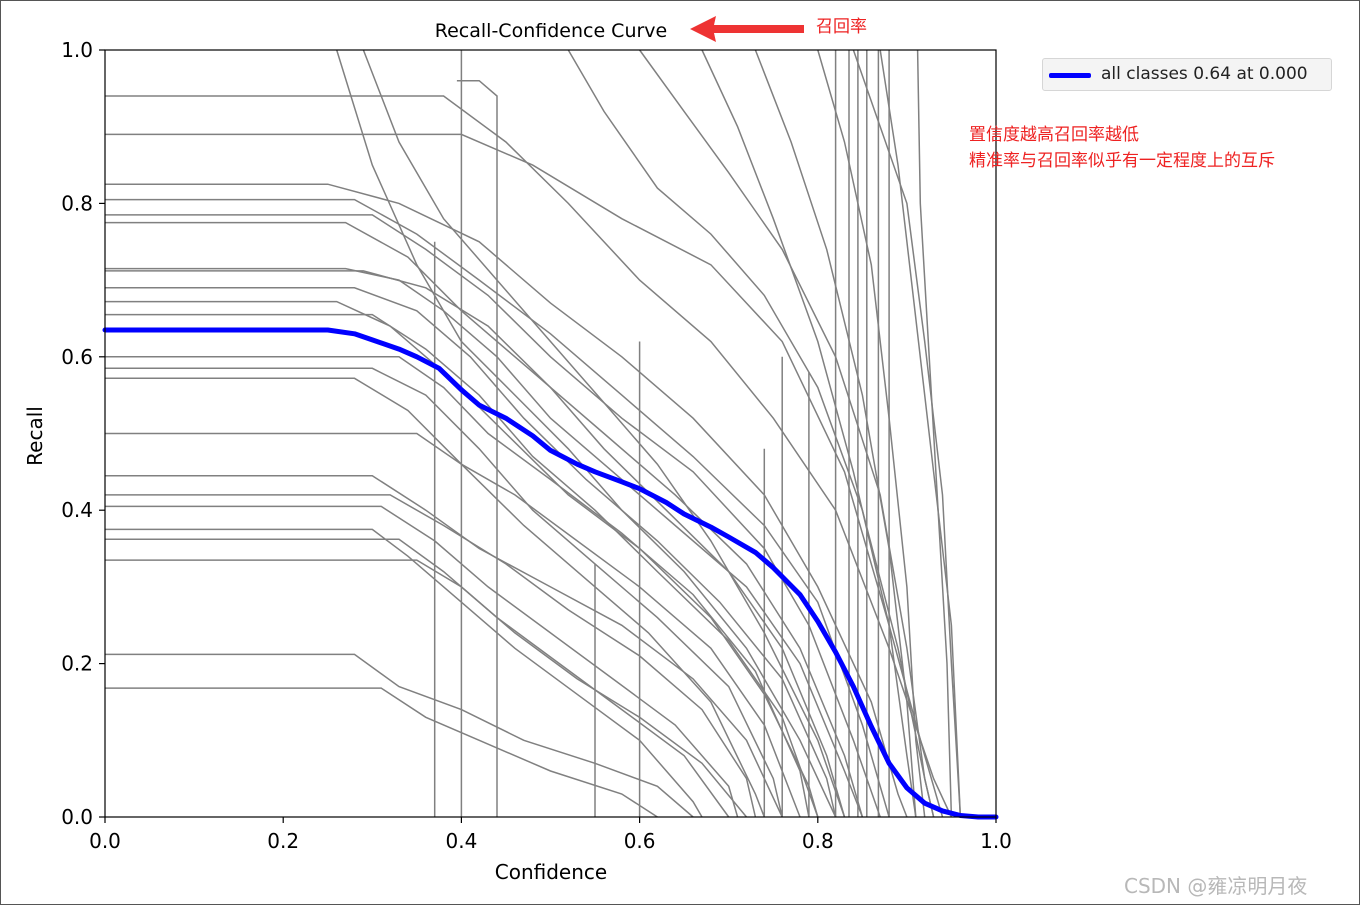 Image resolution: width=1362 pixels, height=907 pixels. I want to click on y-tick-label: 0.4, so click(77, 510).